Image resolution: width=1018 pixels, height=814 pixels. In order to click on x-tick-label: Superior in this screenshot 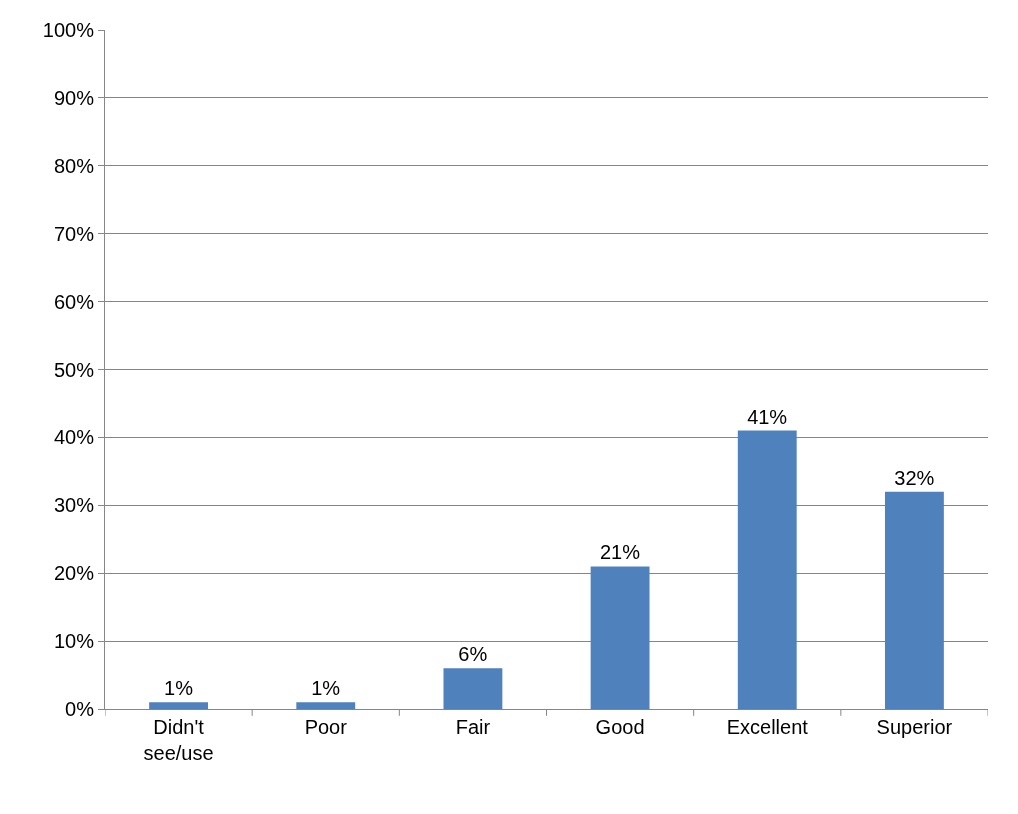, I will do `click(914, 727)`.